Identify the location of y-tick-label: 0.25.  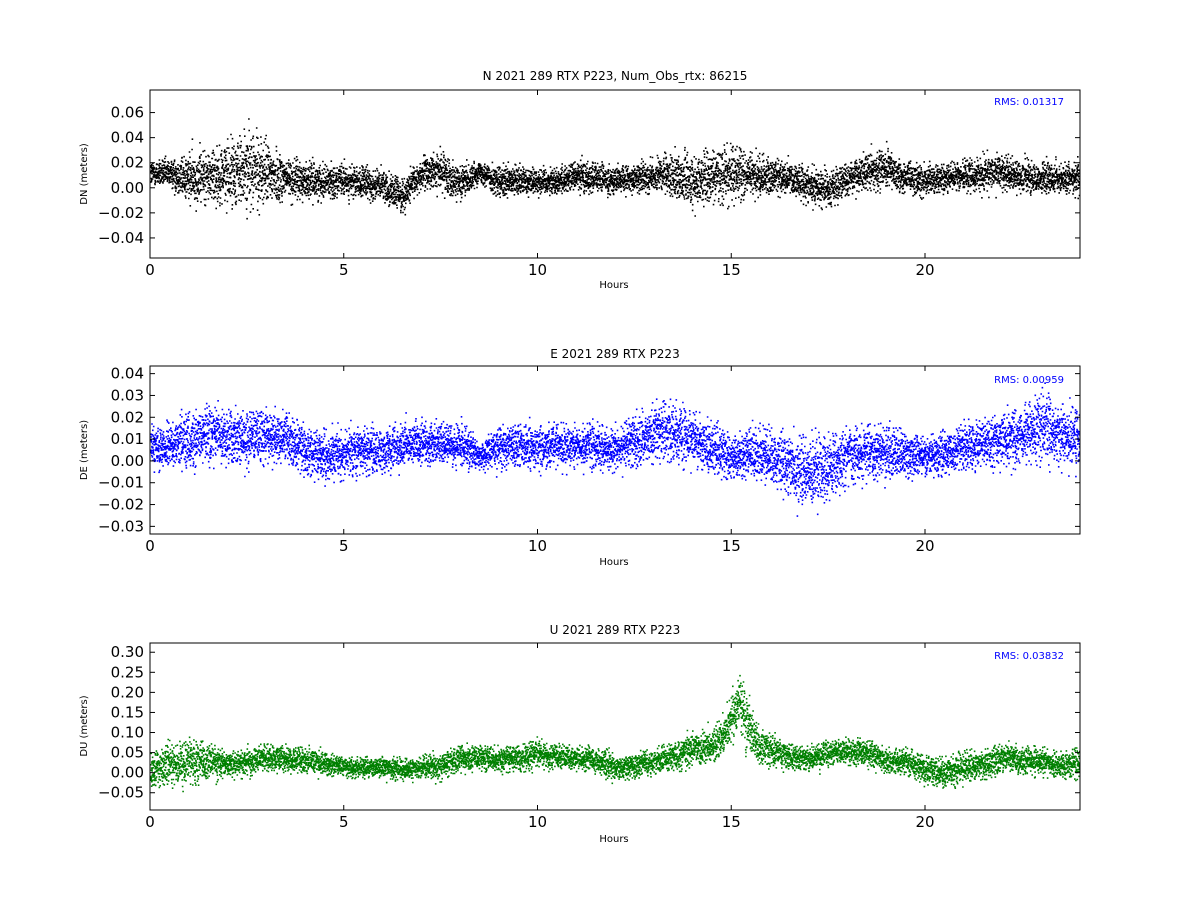
(127, 672).